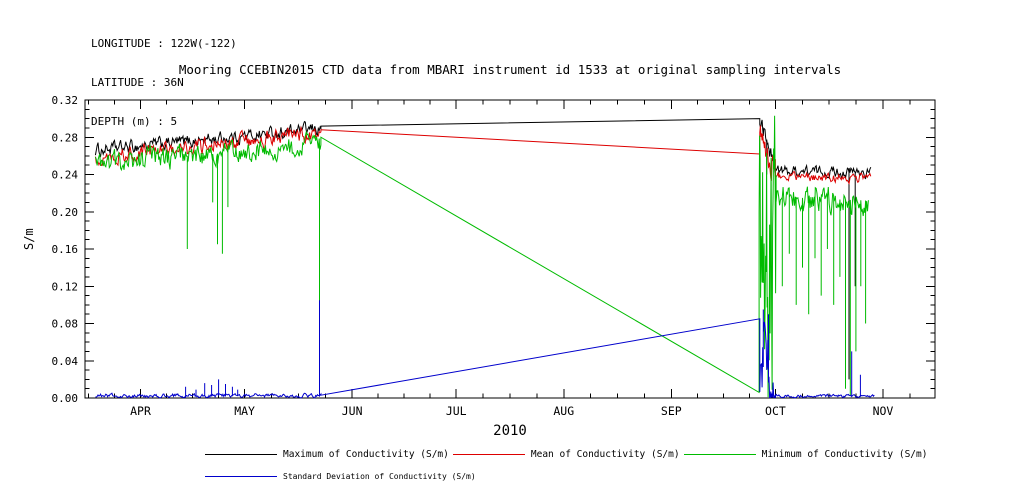  Describe the element at coordinates (65, 212) in the screenshot. I see `y-tick-label: 0.20` at that location.